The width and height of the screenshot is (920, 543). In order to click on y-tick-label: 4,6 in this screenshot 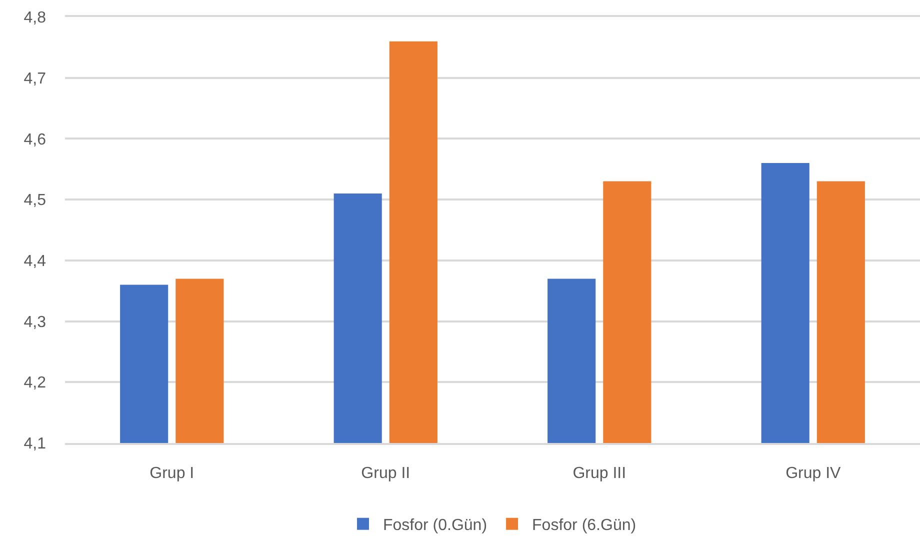, I will do `click(35, 139)`.